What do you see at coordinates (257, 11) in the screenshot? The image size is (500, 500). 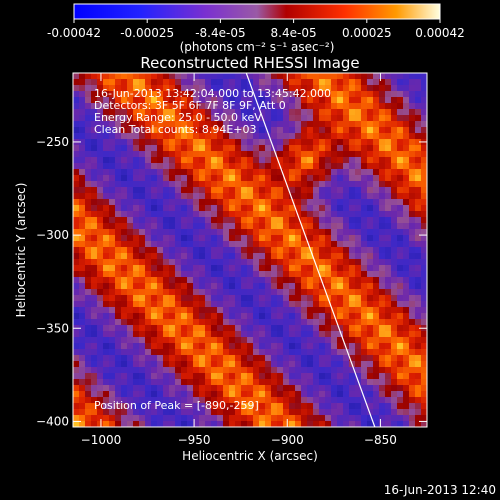 I see `colorbar` at bounding box center [257, 11].